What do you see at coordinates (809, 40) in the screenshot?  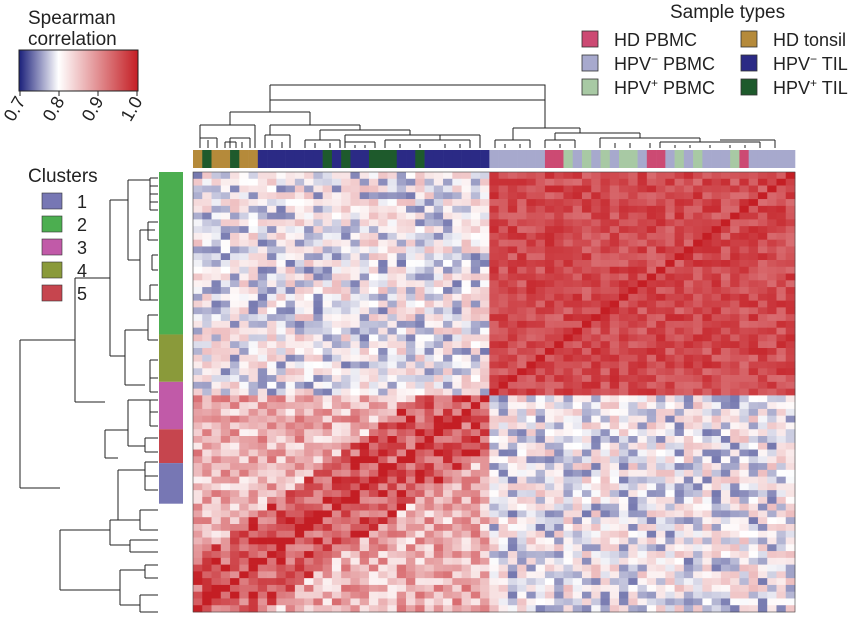 I see `legend-label-hd-tonsil: HD tonsil` at bounding box center [809, 40].